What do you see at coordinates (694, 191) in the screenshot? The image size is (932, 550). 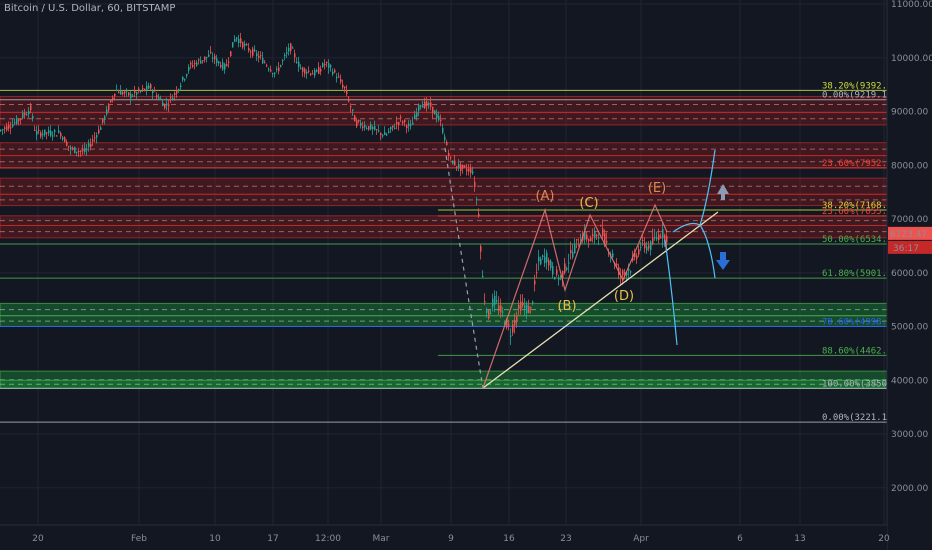 I see `bull-projection` at bounding box center [694, 191].